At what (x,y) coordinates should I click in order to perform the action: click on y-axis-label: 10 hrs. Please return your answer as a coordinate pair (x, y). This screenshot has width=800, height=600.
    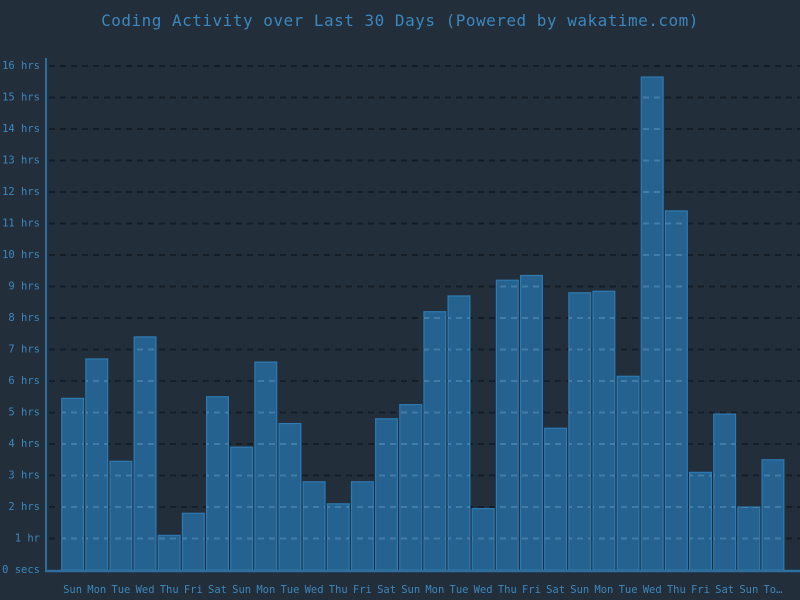
    Looking at the image, I should click on (21, 255).